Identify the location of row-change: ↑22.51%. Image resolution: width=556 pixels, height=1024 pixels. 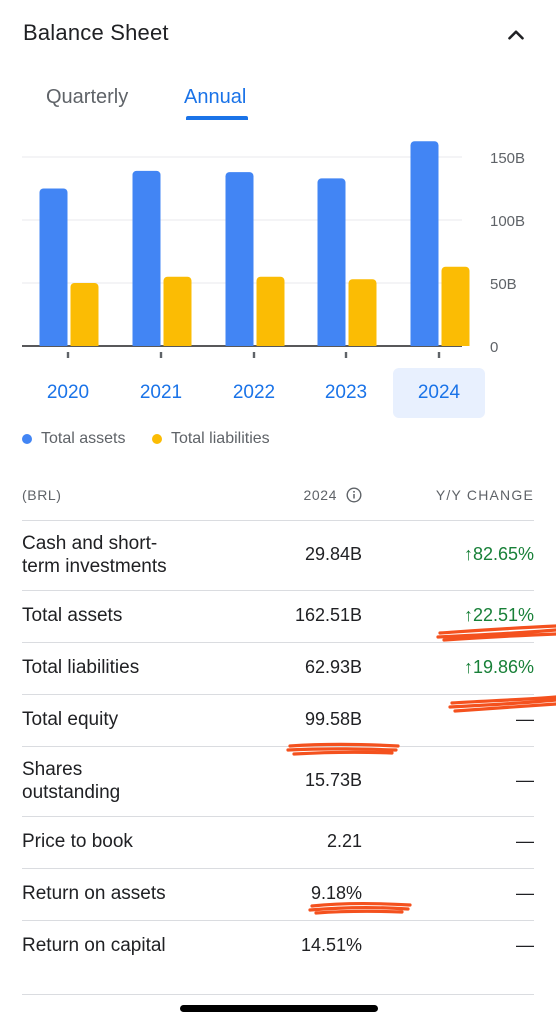
(498, 615).